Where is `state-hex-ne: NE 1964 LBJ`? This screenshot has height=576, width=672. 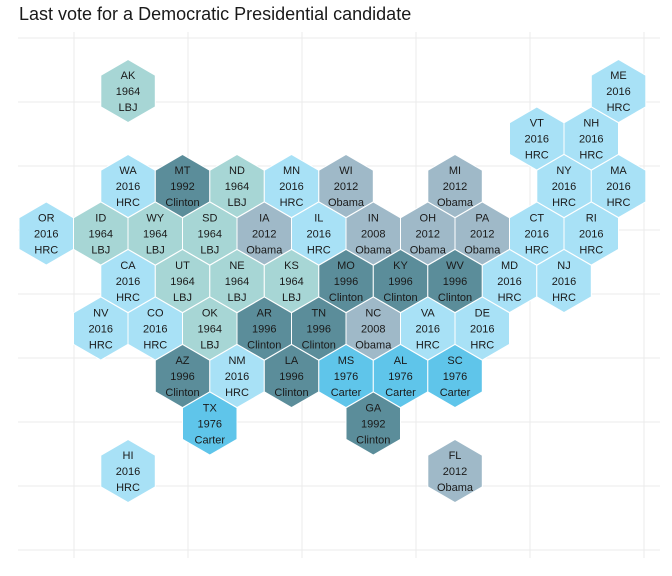
state-hex-ne: NE 1964 LBJ is located at coordinates (237, 281).